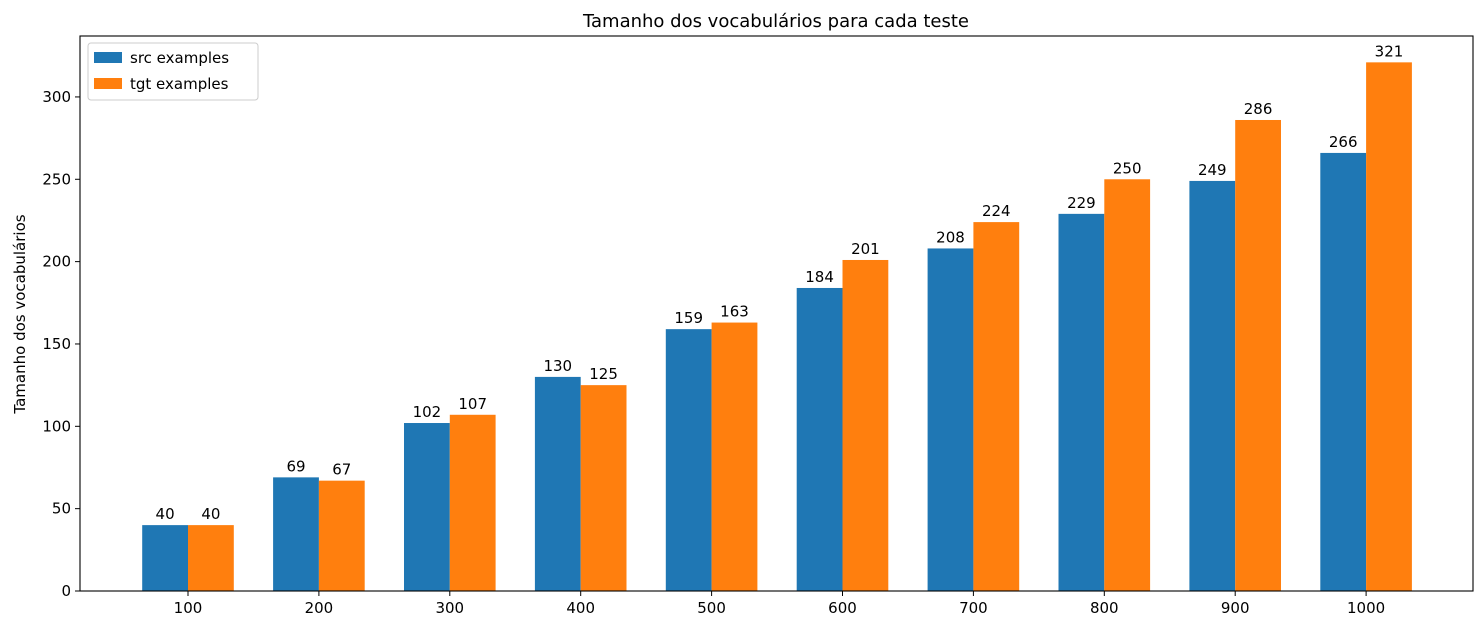 The height and width of the screenshot is (627, 1482). What do you see at coordinates (842, 608) in the screenshot?
I see `x-tick-label: 600` at bounding box center [842, 608].